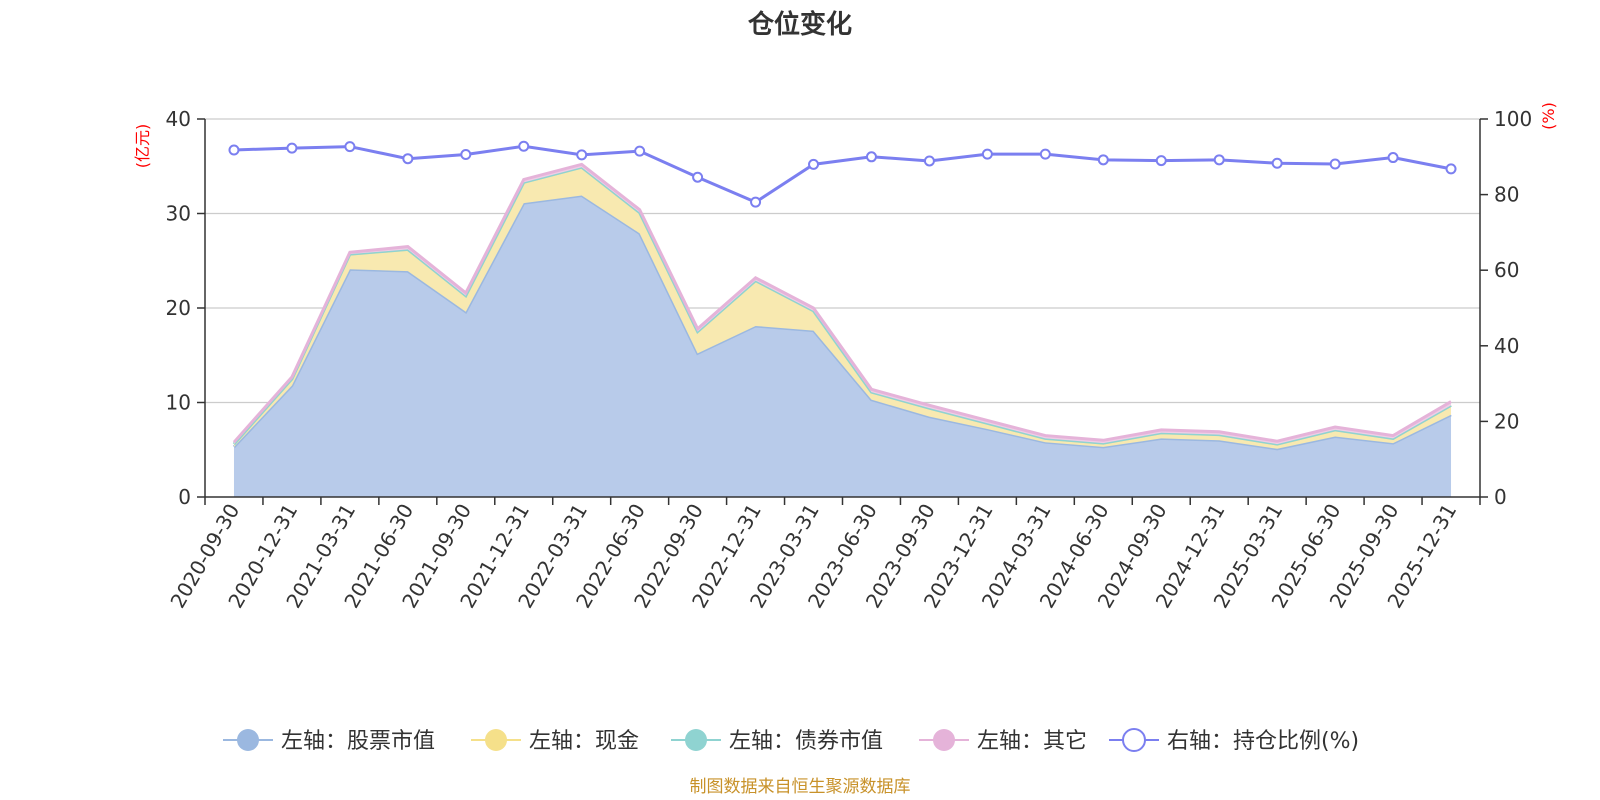  I want to click on right-tick-label: 40, so click(1506, 346).